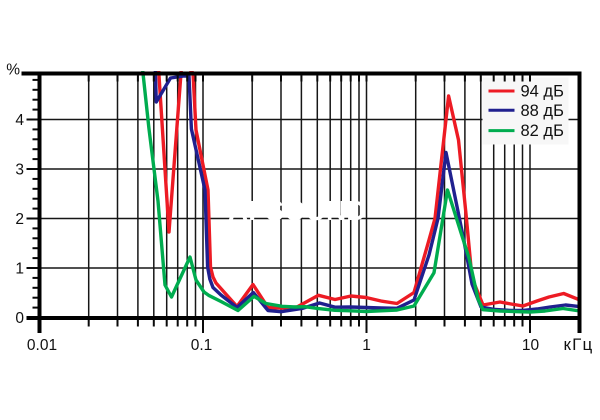 The height and width of the screenshot is (420, 600). What do you see at coordinates (42, 345) in the screenshot?
I see `svg-text: 0.01` at bounding box center [42, 345].